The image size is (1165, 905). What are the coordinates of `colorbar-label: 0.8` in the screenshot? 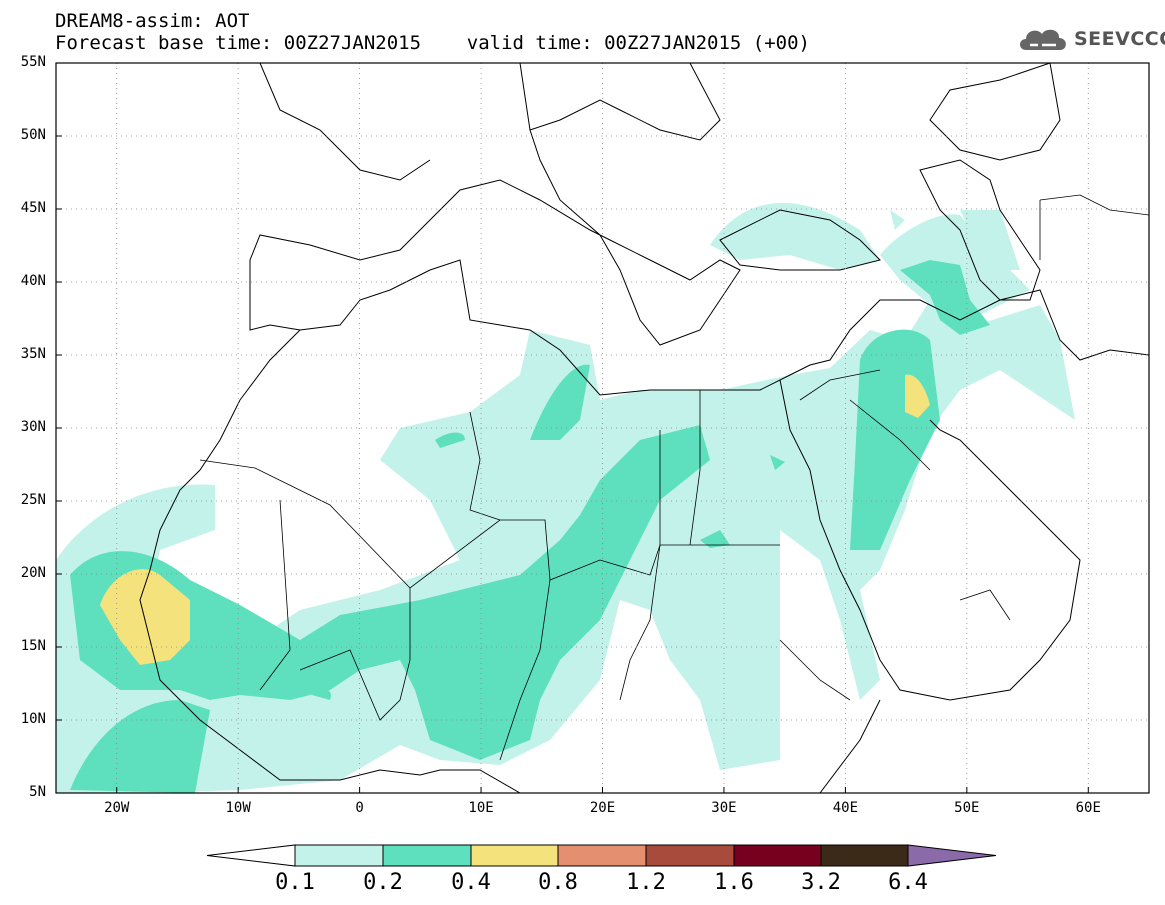 It's located at (558, 882).